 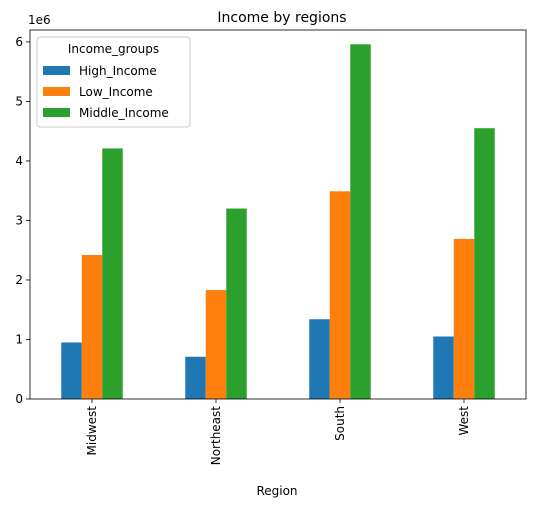 What do you see at coordinates (56, 91) in the screenshot?
I see `legend-swatch-low-income` at bounding box center [56, 91].